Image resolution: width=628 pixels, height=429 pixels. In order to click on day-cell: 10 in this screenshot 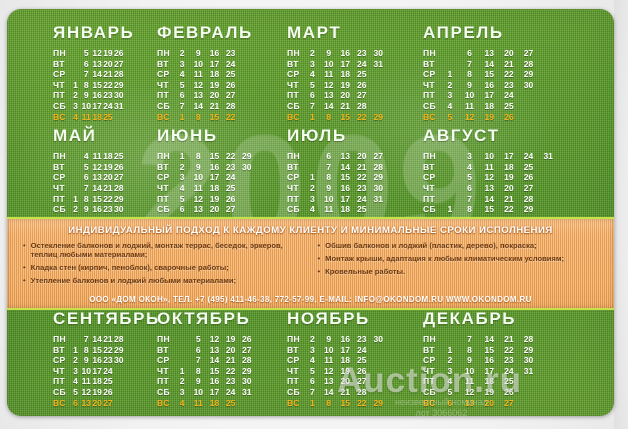, I will do `click(329, 63)`.